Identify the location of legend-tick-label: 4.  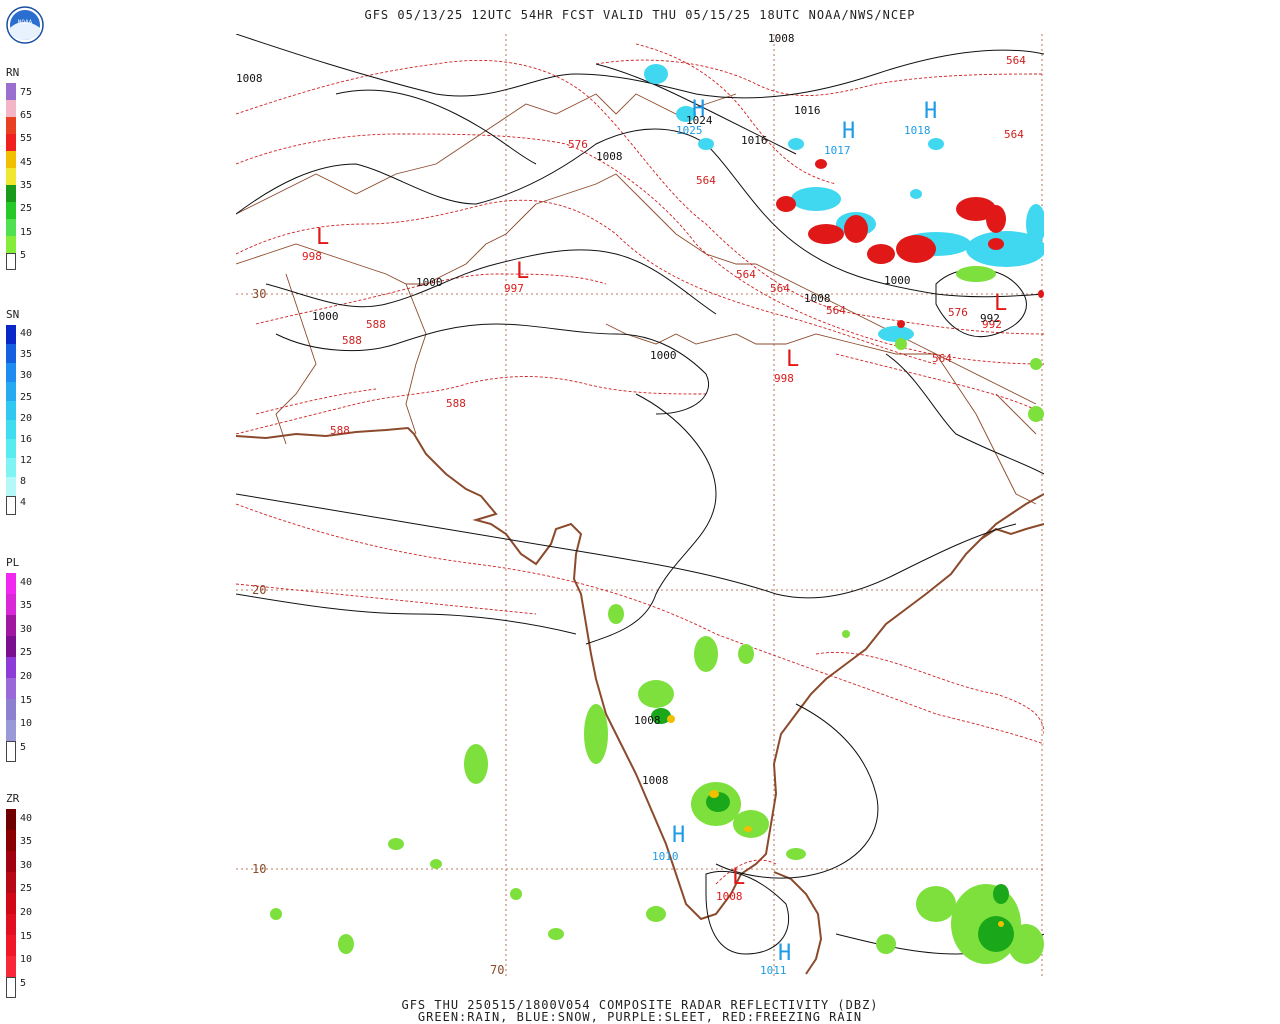
(23, 502).